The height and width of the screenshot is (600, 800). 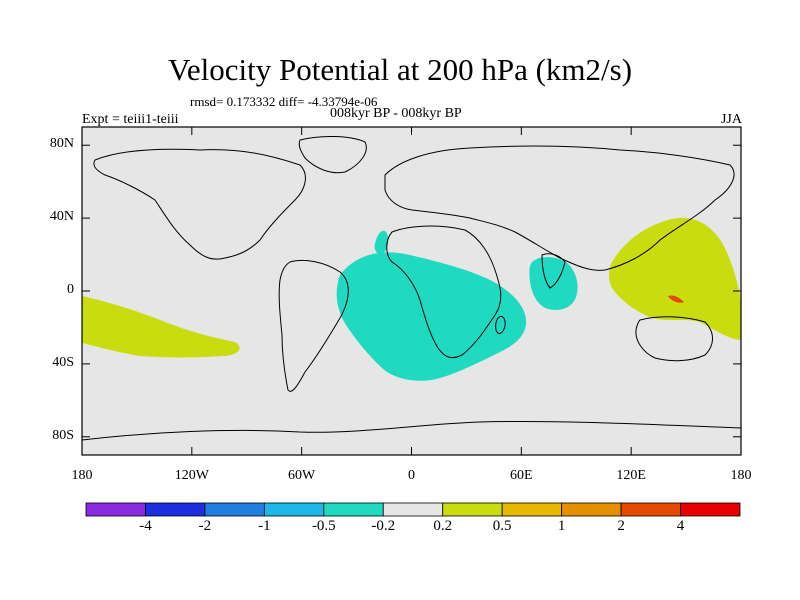 I want to click on coastline-india, so click(x=553, y=271).